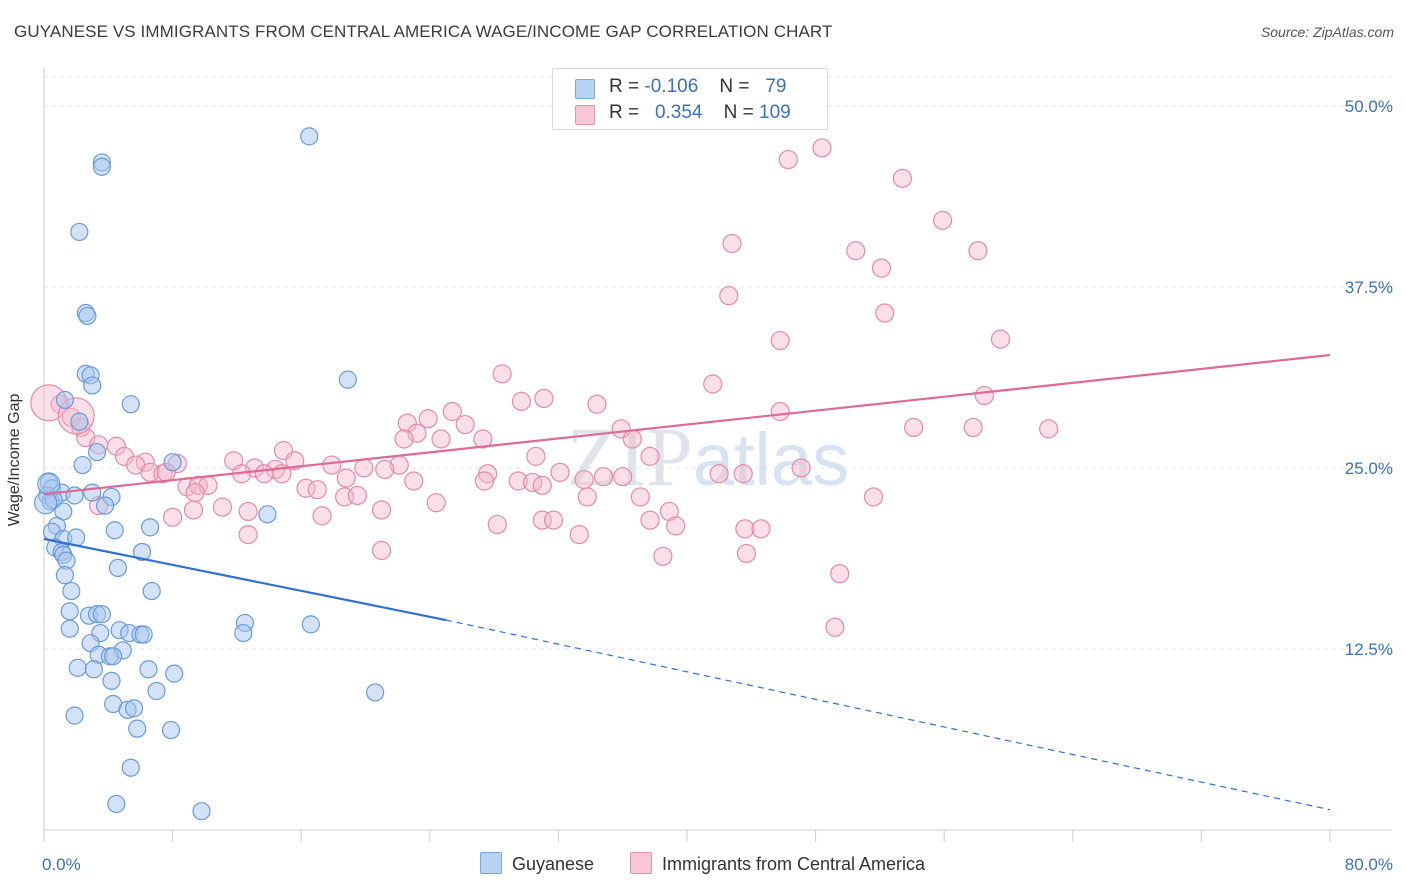  What do you see at coordinates (245, 579) in the screenshot?
I see `trend-line-guyanese-solid` at bounding box center [245, 579].